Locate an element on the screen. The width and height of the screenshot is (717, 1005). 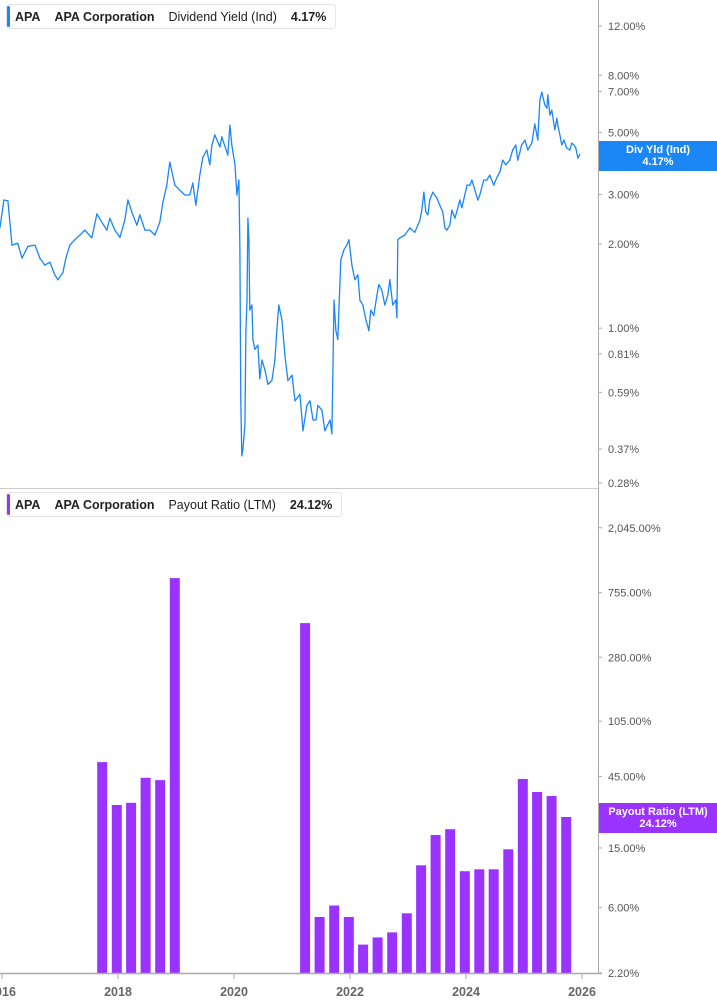
y-tick-label: 15.00% is located at coordinates (627, 849).